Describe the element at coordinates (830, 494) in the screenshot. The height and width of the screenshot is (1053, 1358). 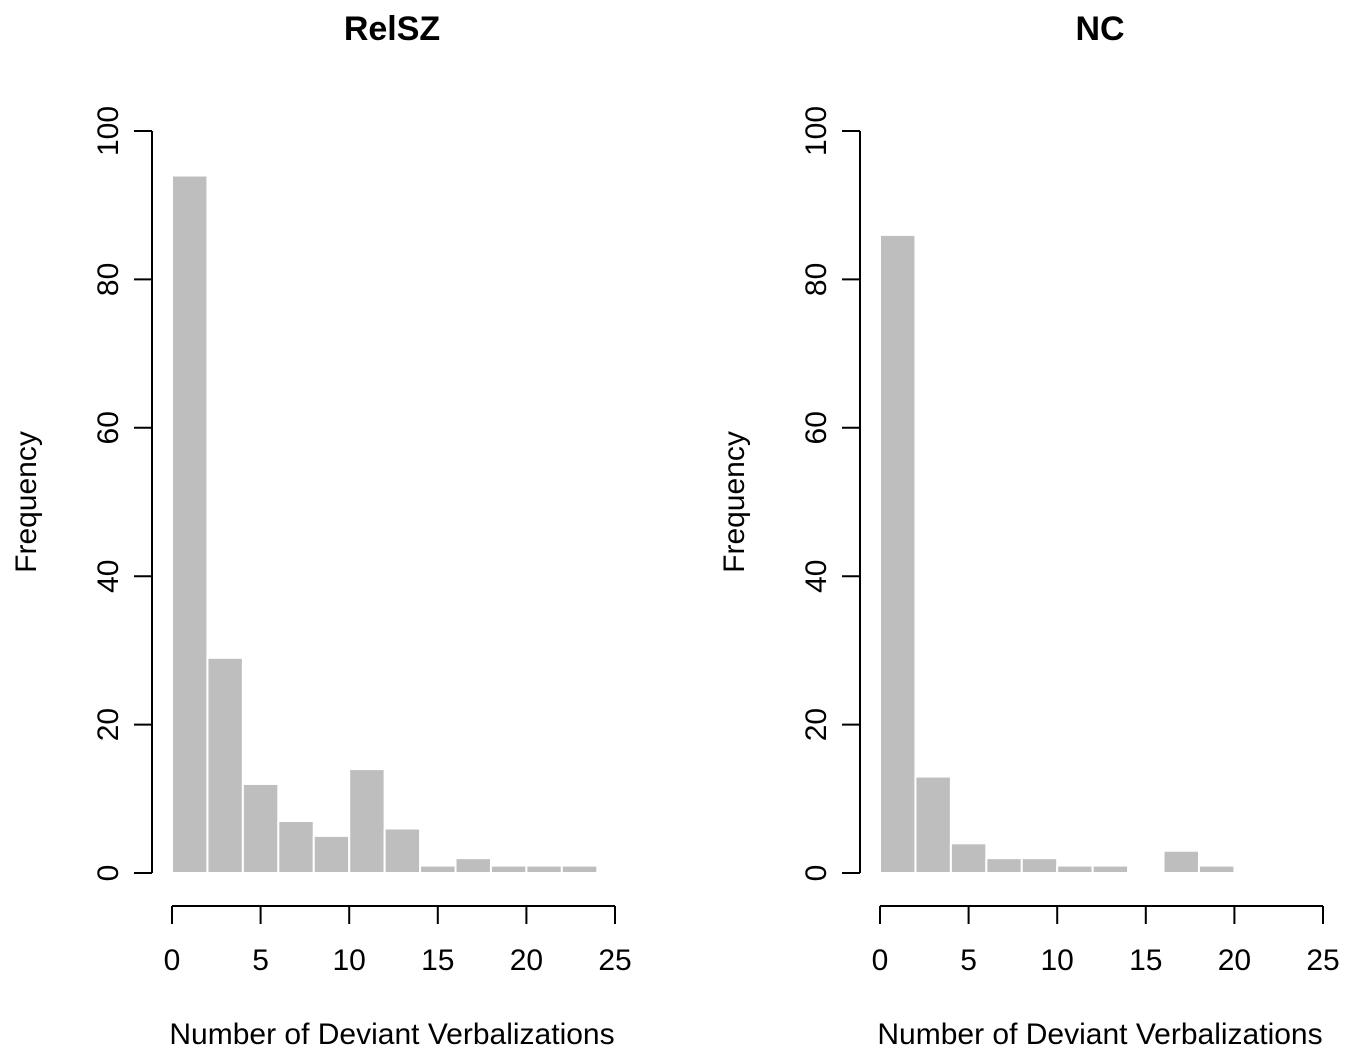
I see `nc-y-axis: 0 20 40 60 80 100` at that location.